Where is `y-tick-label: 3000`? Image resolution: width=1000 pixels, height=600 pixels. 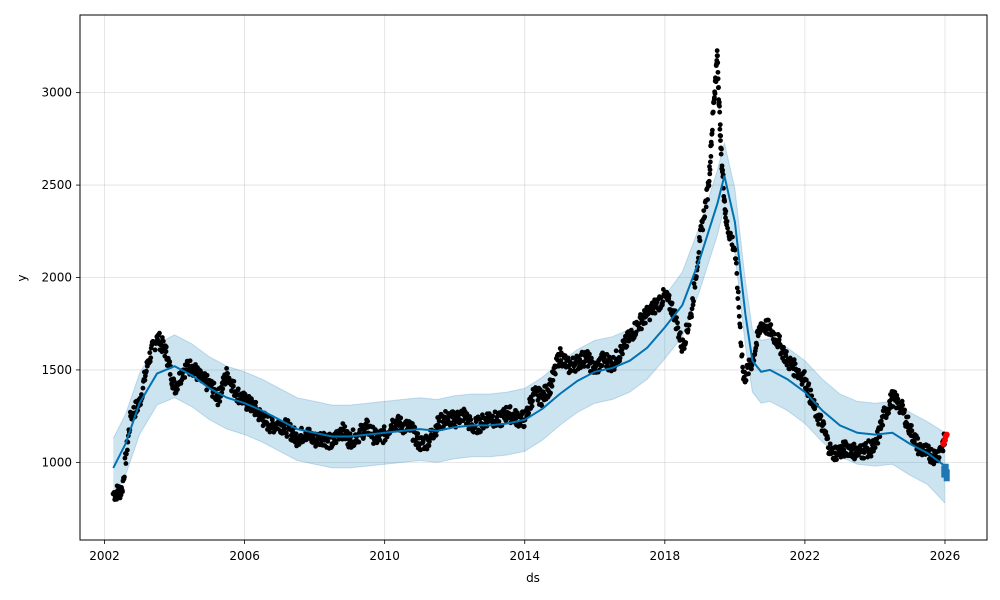 y-tick-label: 3000 is located at coordinates (56, 93).